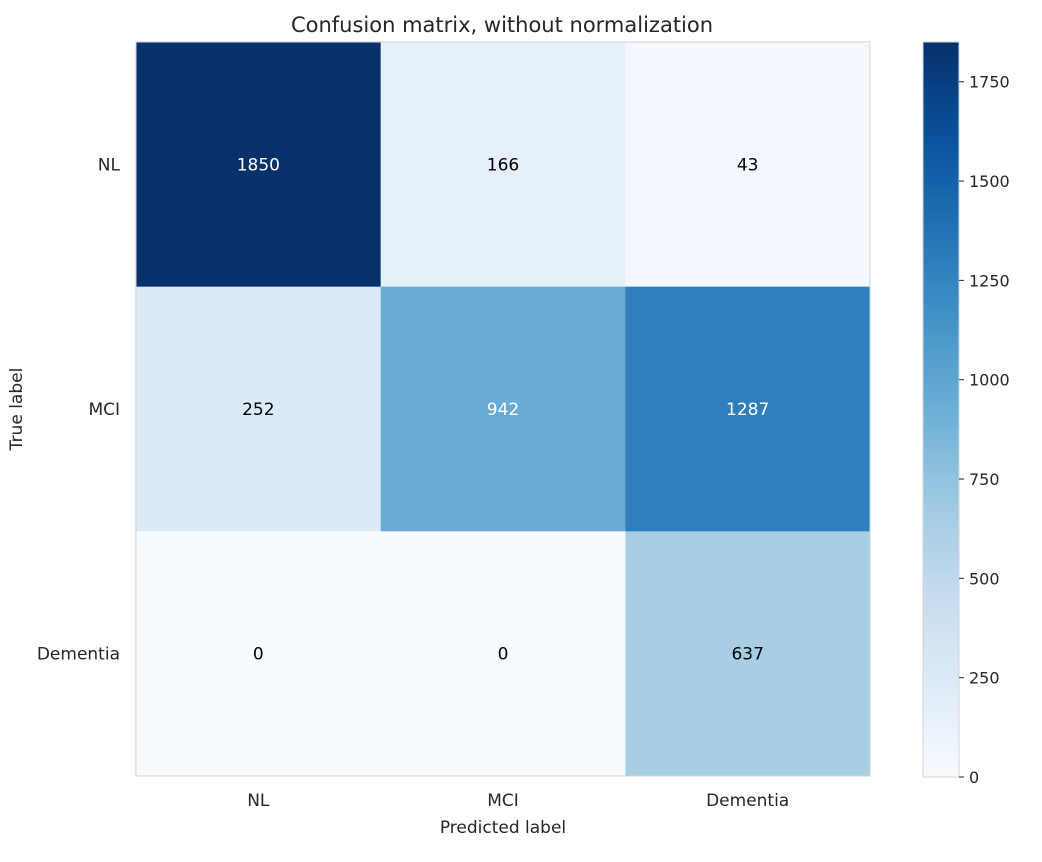  Describe the element at coordinates (974, 777) in the screenshot. I see `colorbar-tick-label: 0` at that location.